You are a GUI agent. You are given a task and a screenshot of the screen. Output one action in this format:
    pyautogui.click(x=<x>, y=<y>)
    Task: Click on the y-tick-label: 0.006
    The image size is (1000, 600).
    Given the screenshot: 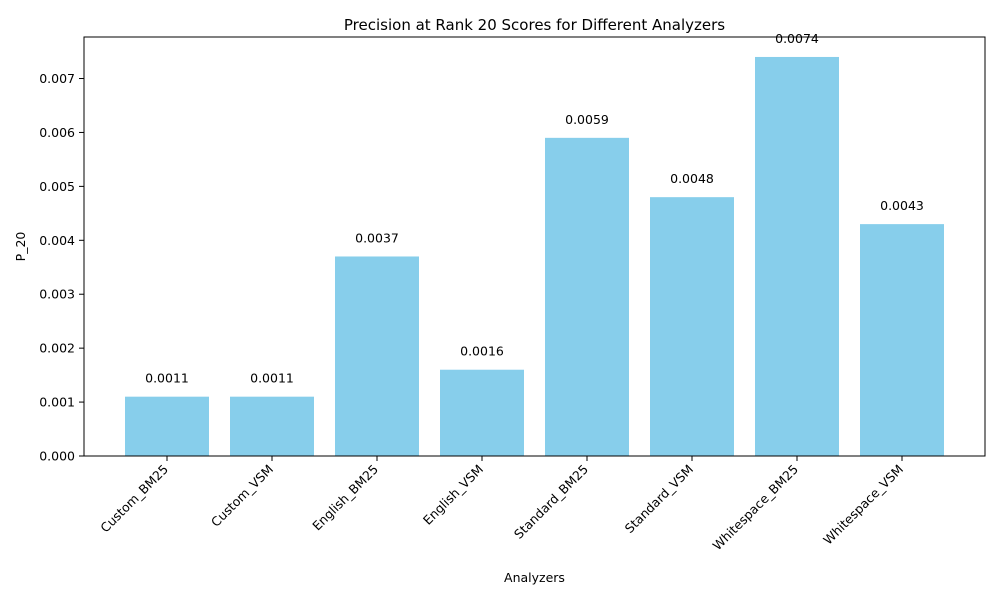 What is the action you would take?
    pyautogui.click(x=57, y=132)
    